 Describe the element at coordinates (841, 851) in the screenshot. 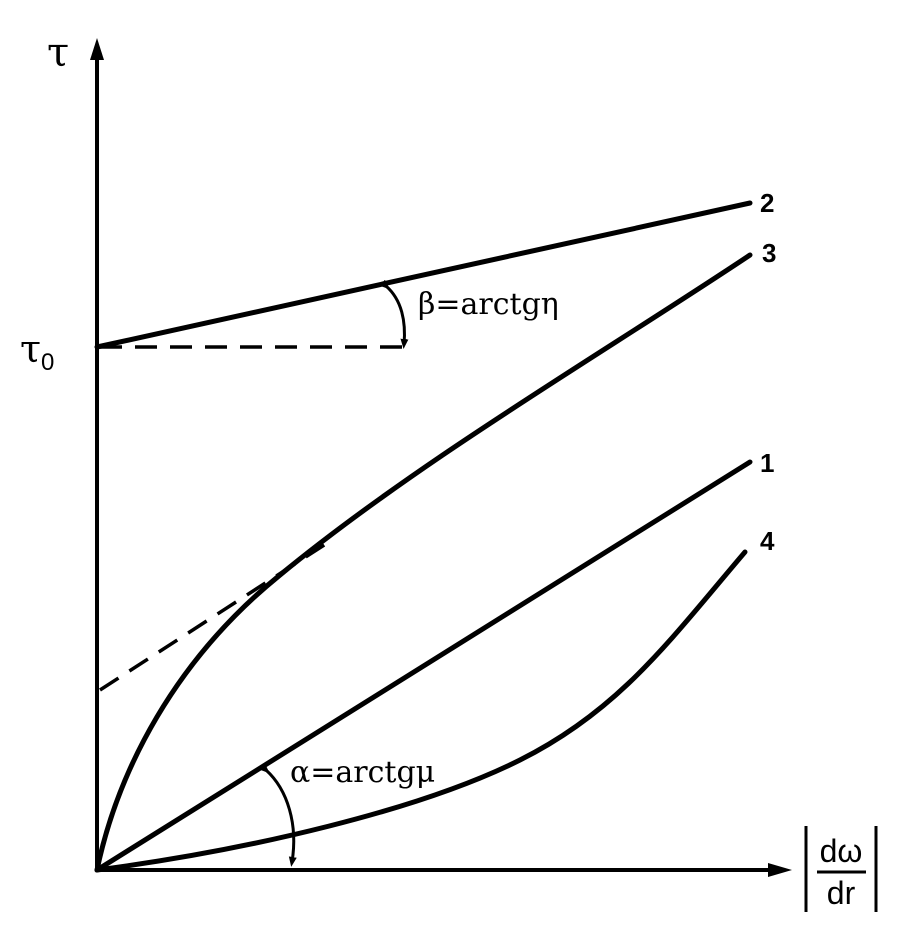

I see `x-axis-label-numerator: dω` at that location.